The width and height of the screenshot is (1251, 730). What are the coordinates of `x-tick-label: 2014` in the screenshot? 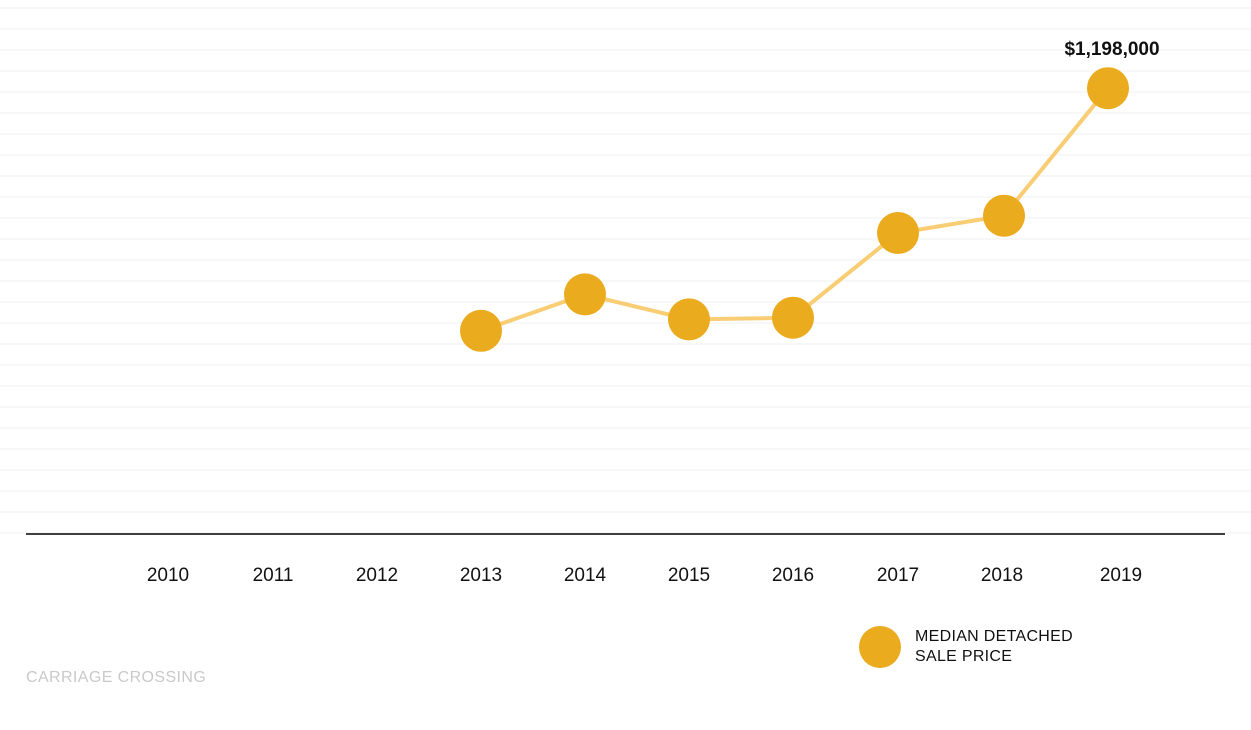 It's located at (585, 575).